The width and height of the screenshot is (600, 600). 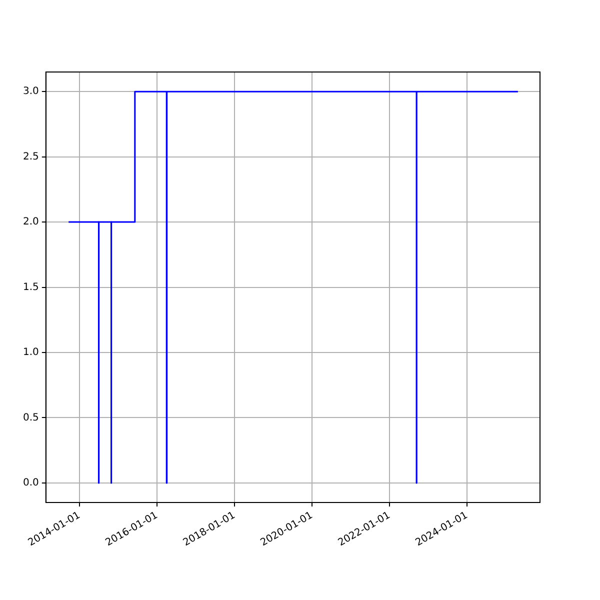 What do you see at coordinates (30, 92) in the screenshot?
I see `y-tick-label: 3.0` at bounding box center [30, 92].